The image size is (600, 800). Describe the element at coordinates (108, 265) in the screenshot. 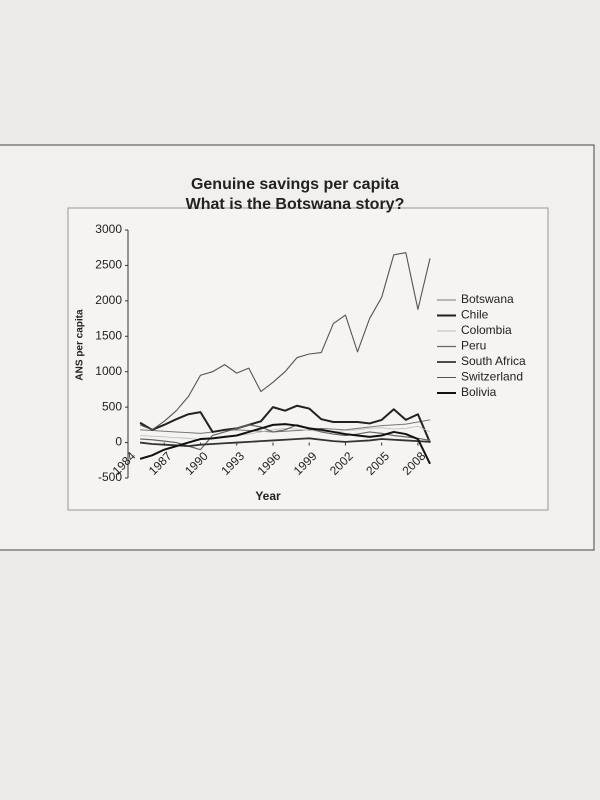

I see `y-tick-label: 2500` at that location.